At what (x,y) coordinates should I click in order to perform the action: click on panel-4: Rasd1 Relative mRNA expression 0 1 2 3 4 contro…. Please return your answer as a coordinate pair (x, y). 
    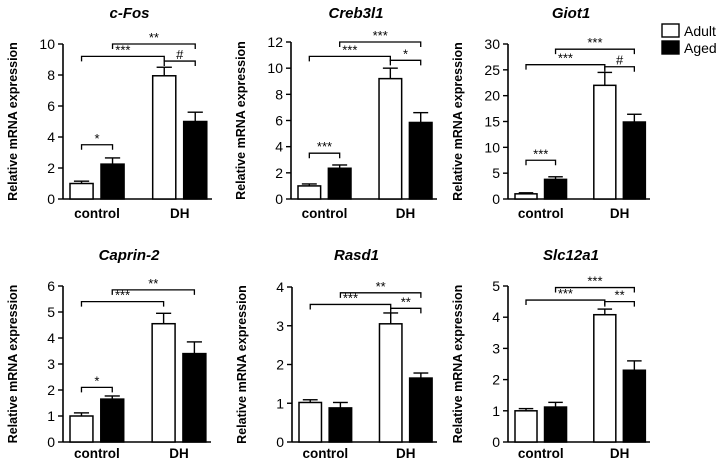
    Looking at the image, I should click on (336, 354).